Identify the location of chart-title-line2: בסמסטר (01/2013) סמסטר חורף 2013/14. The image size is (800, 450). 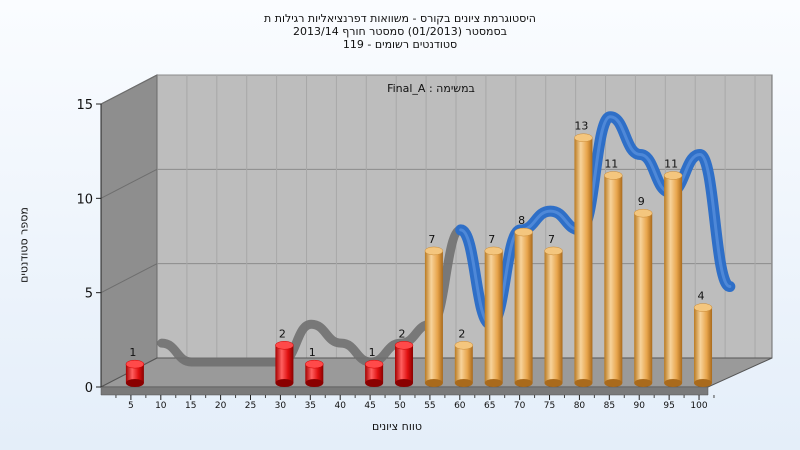
(400, 31).